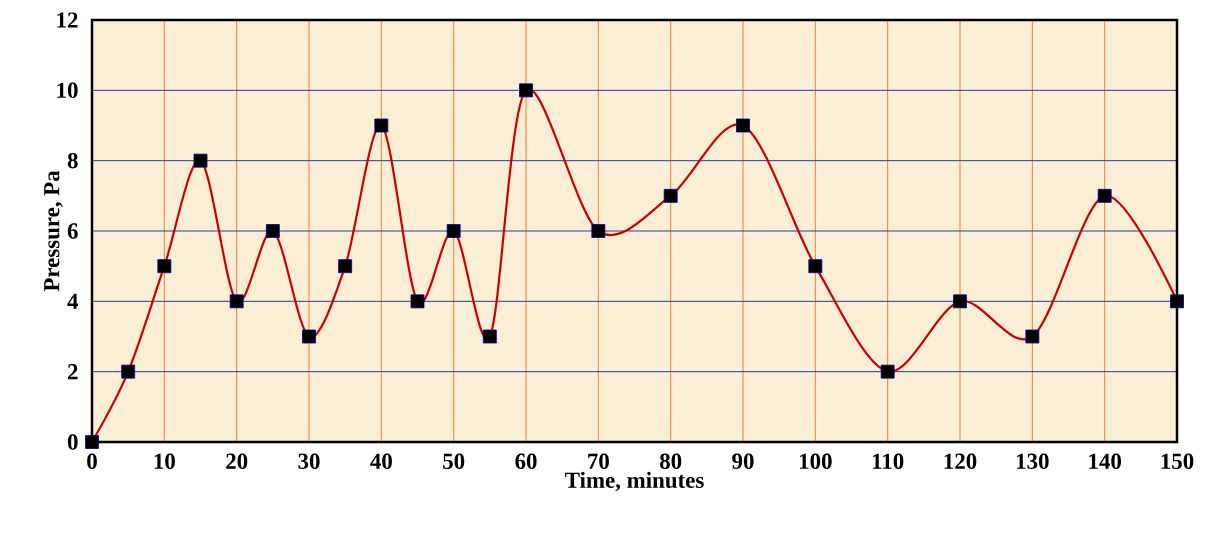 The height and width of the screenshot is (533, 1205). Describe the element at coordinates (454, 461) in the screenshot. I see `x-tick-label: 50` at that location.